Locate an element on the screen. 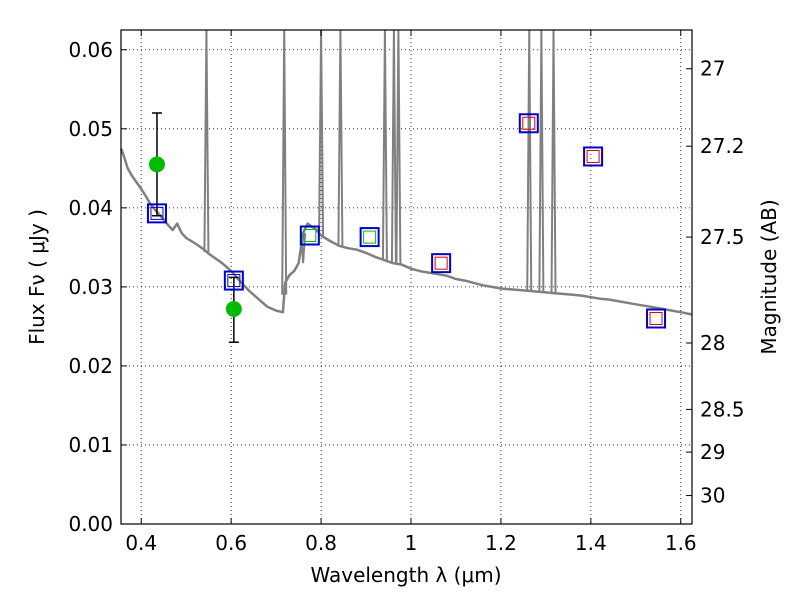  x-tick-label: 1.4 is located at coordinates (591, 543).